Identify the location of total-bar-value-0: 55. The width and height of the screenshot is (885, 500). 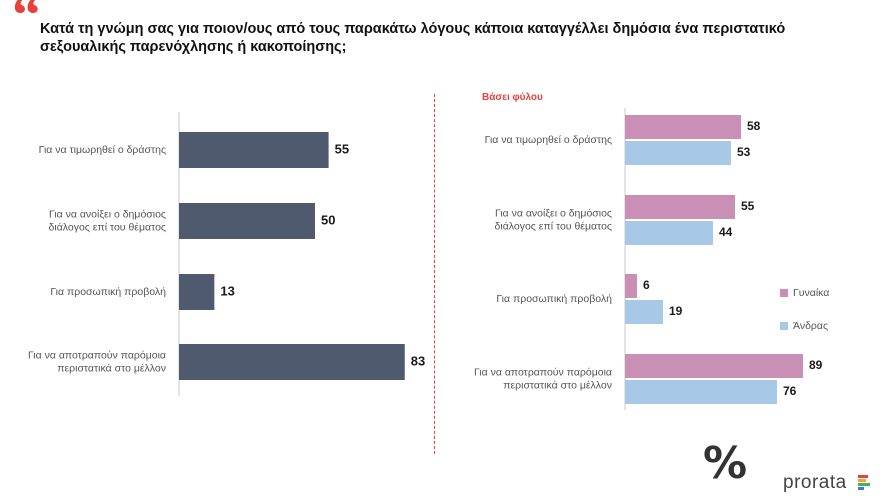
(342, 148).